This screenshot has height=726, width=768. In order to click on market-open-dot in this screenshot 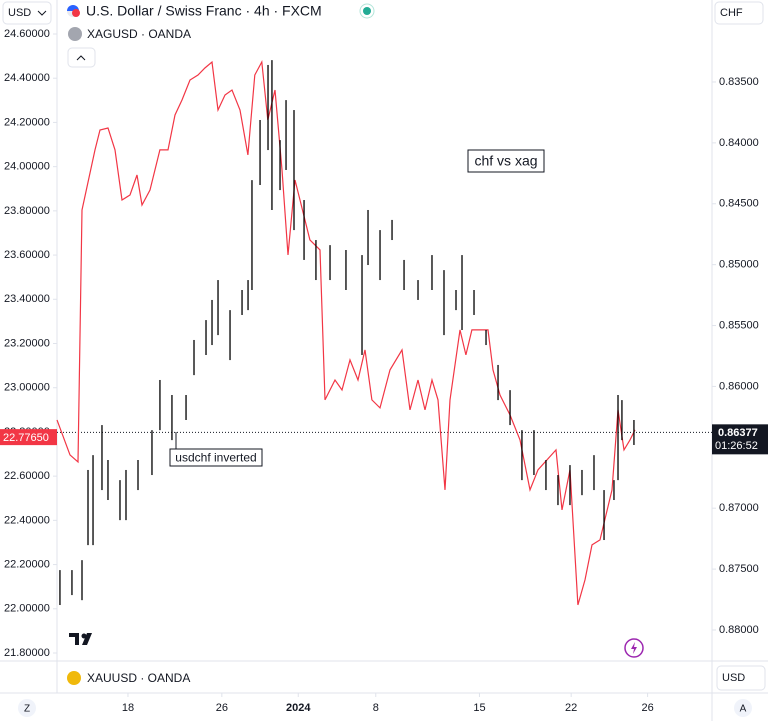, I will do `click(367, 11)`.